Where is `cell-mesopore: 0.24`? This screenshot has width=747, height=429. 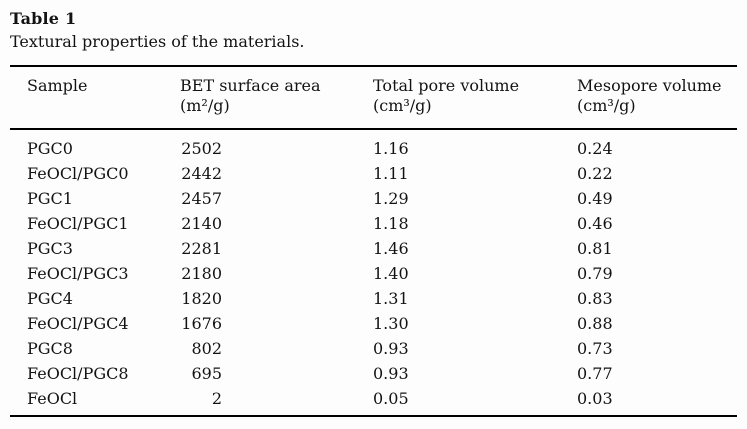
cell-mesopore: 0.24 is located at coordinates (595, 148).